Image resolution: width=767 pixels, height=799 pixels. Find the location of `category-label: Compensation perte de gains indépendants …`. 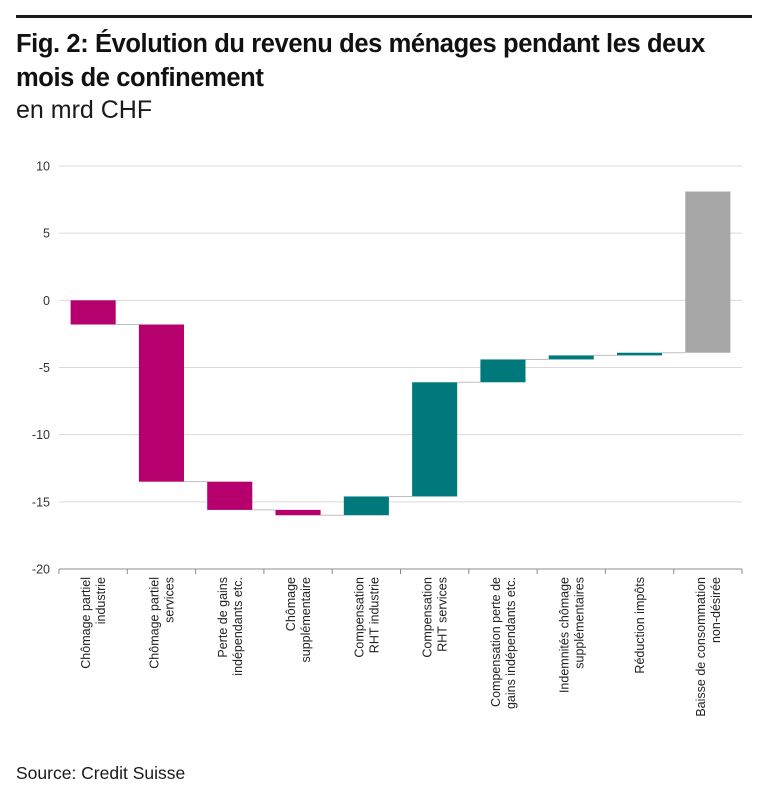

category-label: Compensation perte de gains indépendants … is located at coordinates (503, 643).